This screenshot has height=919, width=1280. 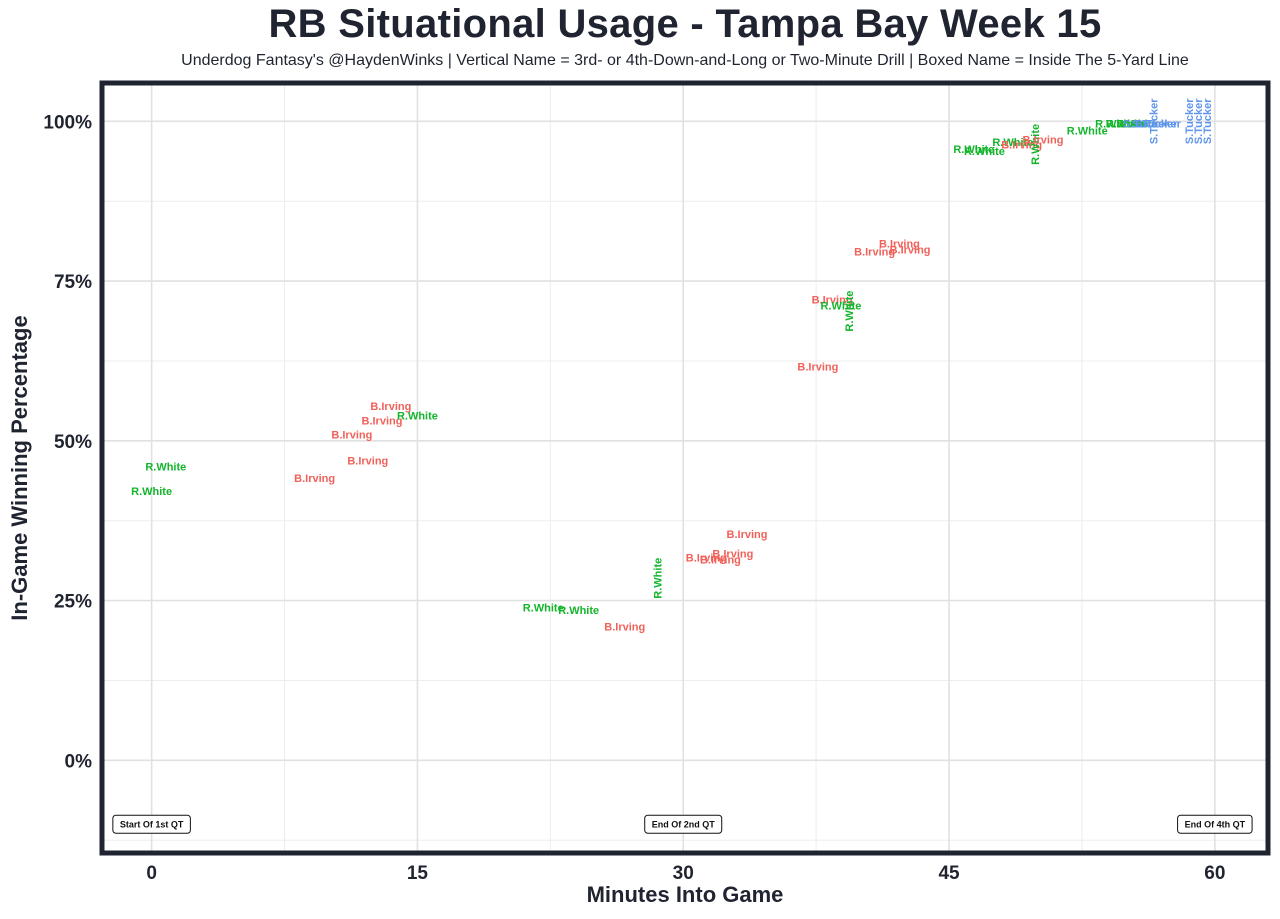 What do you see at coordinates (19, 468) in the screenshot?
I see `y-axis-label: In-Game Winning Percentage` at bounding box center [19, 468].